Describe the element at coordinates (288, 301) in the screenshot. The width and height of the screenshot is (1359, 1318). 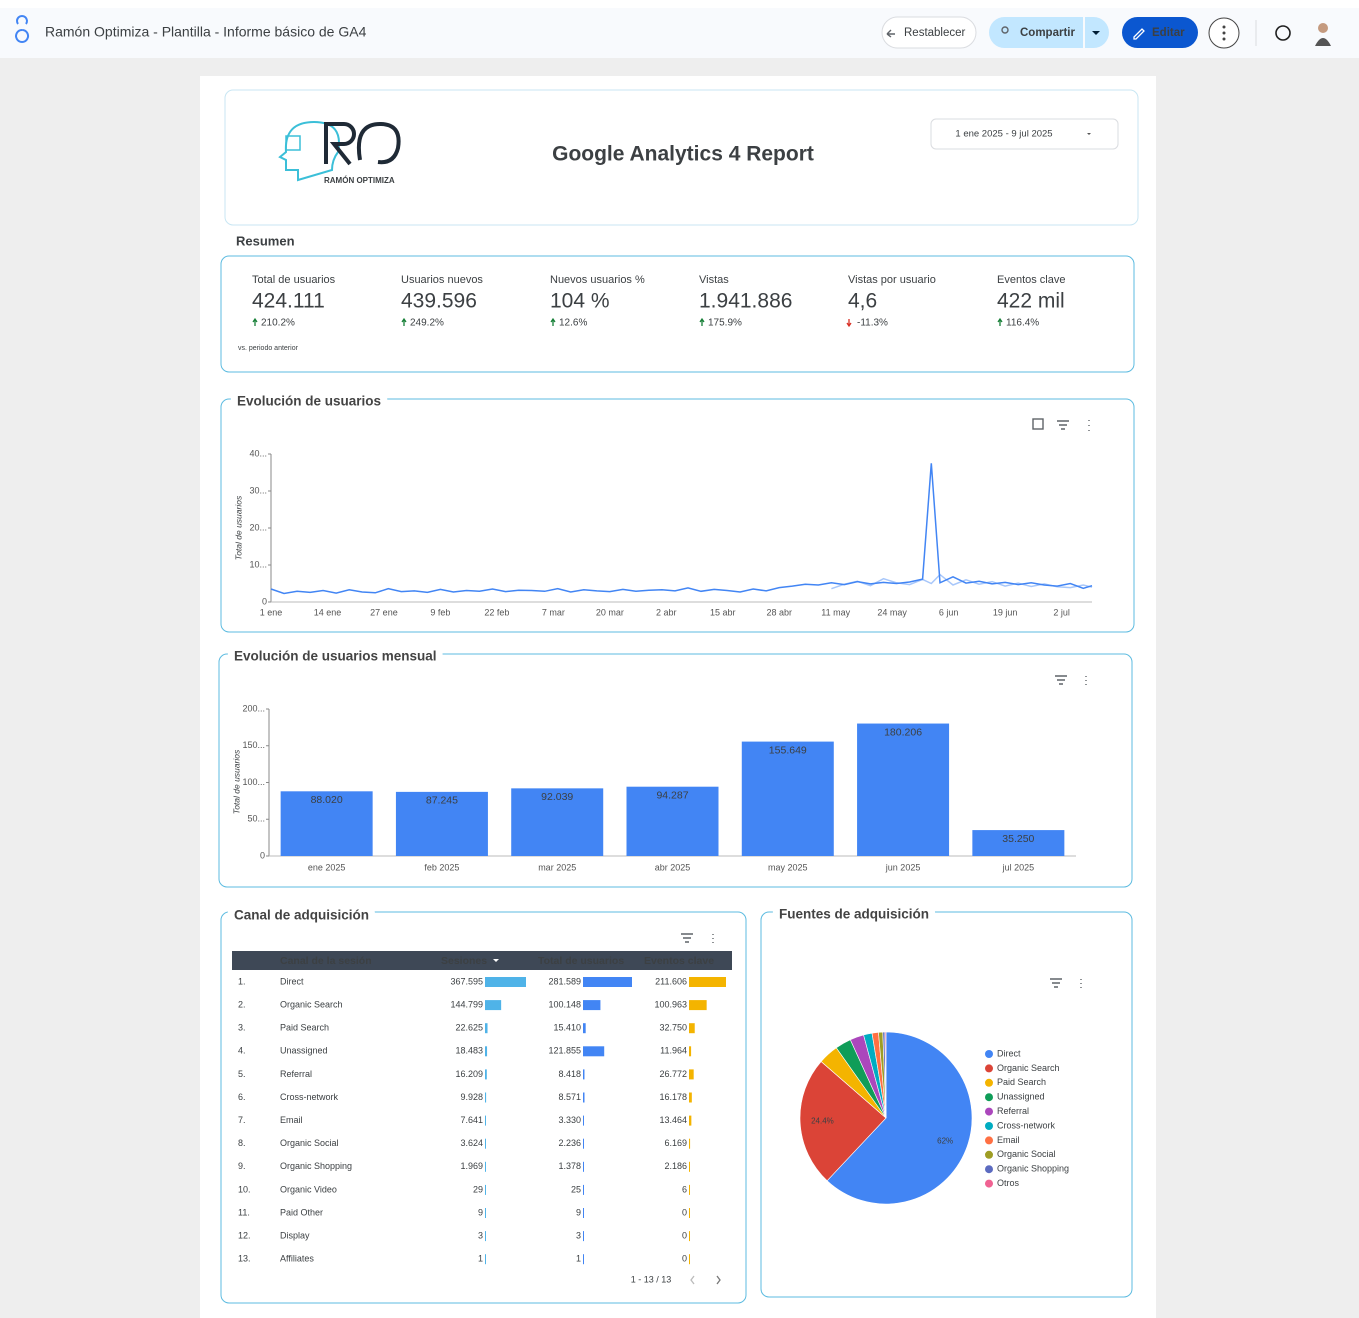
I see `metric-value: 424.111` at that location.